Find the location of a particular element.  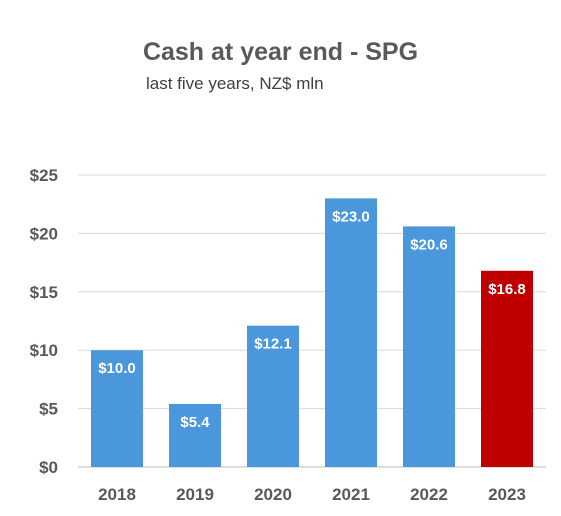

bar-2022 is located at coordinates (429, 346).